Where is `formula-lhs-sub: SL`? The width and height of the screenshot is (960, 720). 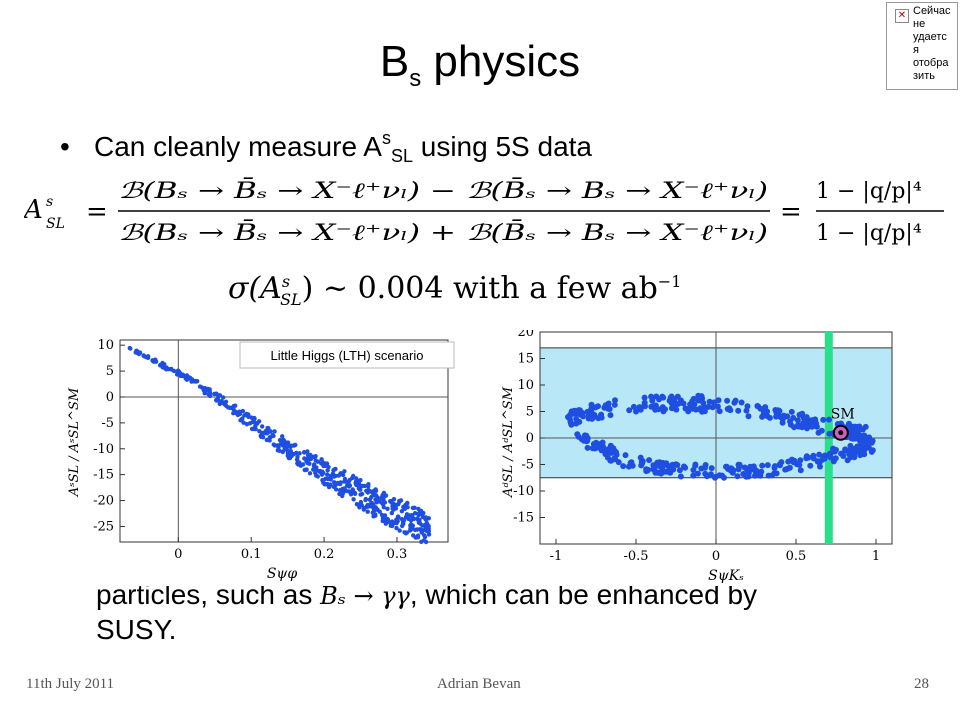 formula-lhs-sub: SL is located at coordinates (55, 224).